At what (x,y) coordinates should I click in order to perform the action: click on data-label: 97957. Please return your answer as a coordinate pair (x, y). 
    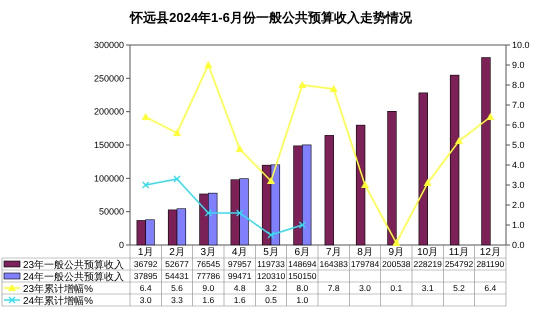
    Looking at the image, I should click on (240, 264).